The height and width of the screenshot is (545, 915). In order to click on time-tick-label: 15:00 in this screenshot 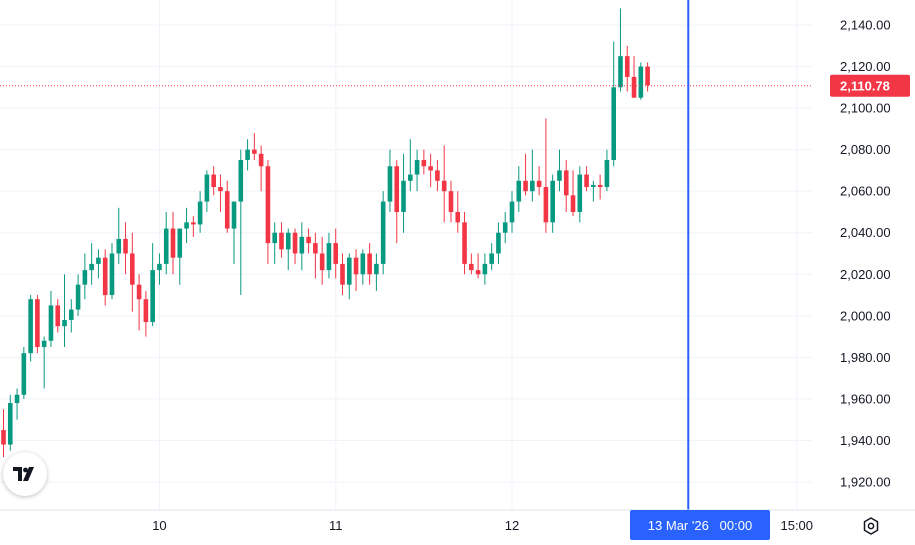, I will do `click(796, 525)`.